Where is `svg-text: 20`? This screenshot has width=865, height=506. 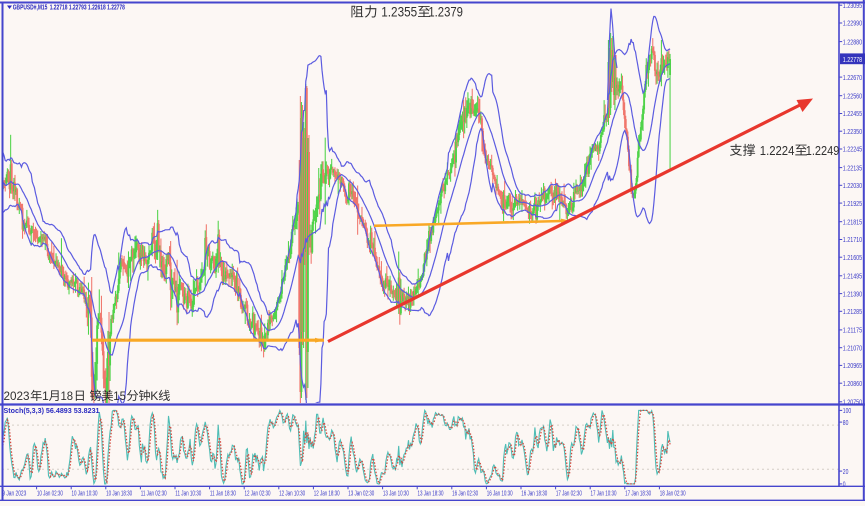 svg-text: 20 is located at coordinates (846, 471).